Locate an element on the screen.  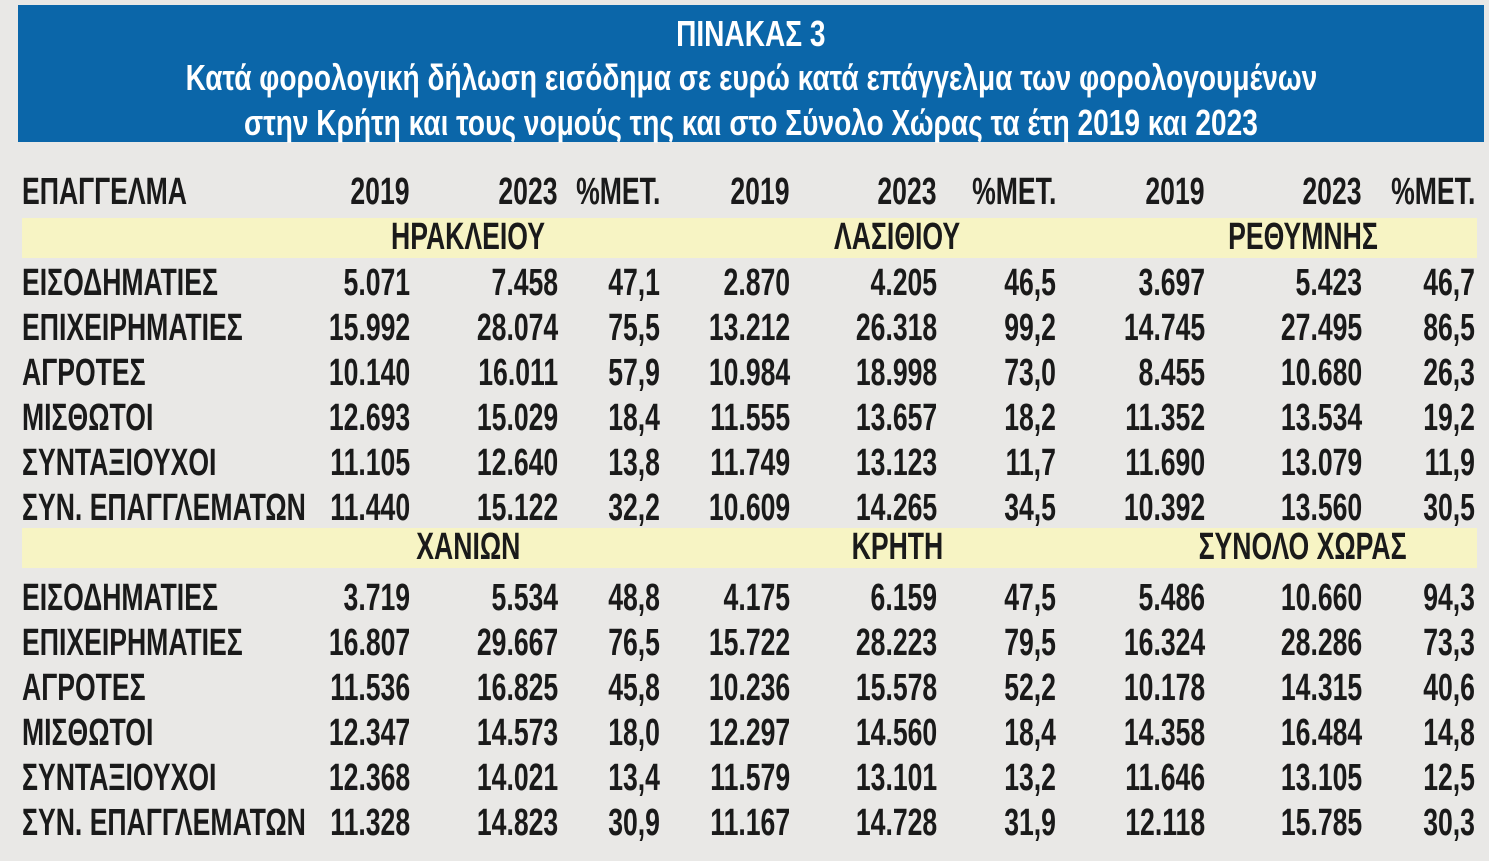
table-cell-text: 10.236 is located at coordinates (749, 688).